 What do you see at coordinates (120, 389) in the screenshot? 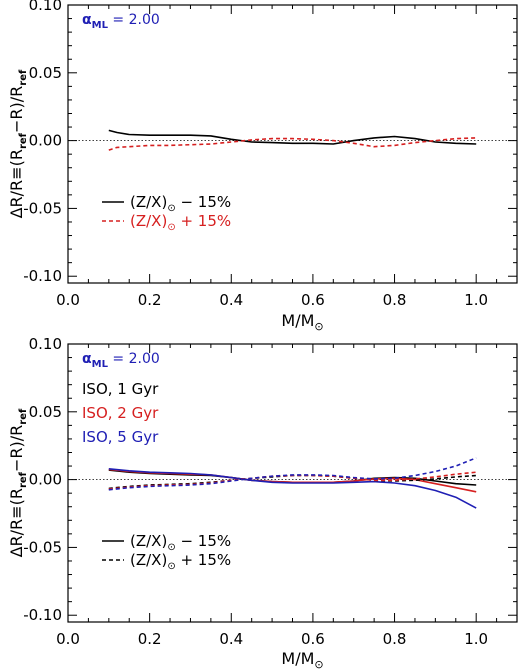
I see `iso-label: ISO, 1 Gyr` at bounding box center [120, 389].